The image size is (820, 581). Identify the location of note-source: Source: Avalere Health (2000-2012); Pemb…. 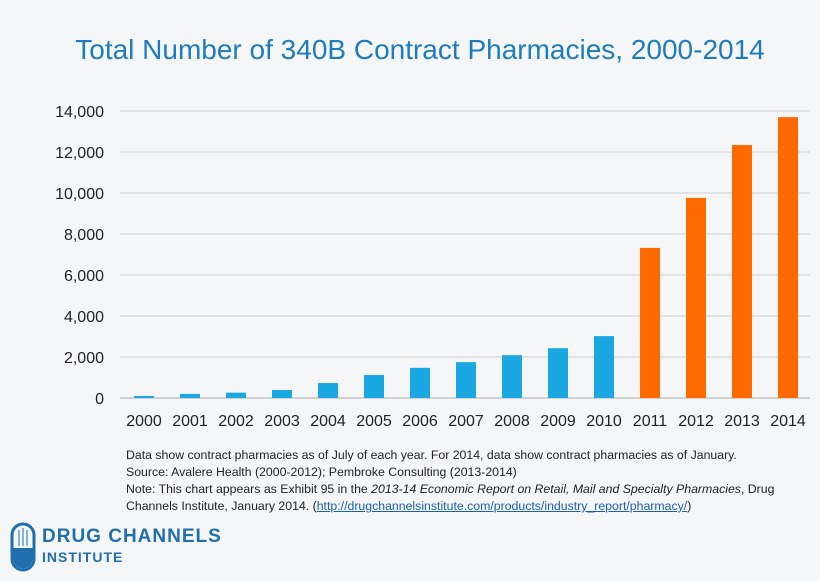
(321, 472).